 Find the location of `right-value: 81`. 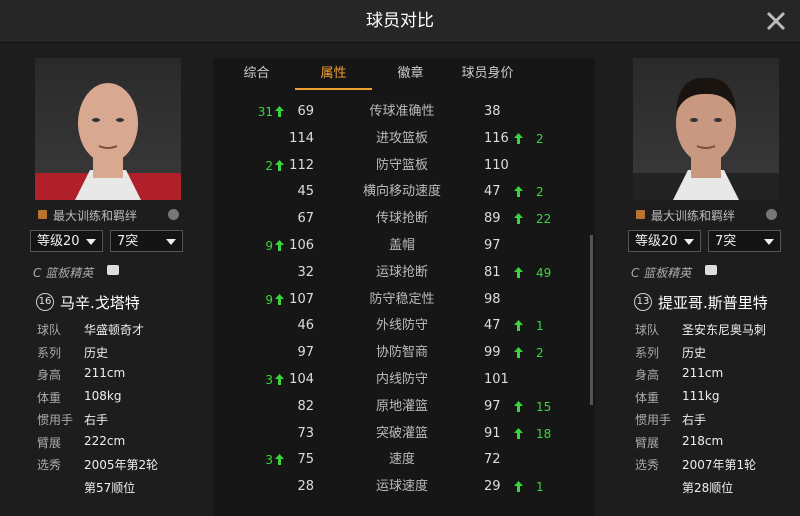

right-value: 81 is located at coordinates (492, 272).